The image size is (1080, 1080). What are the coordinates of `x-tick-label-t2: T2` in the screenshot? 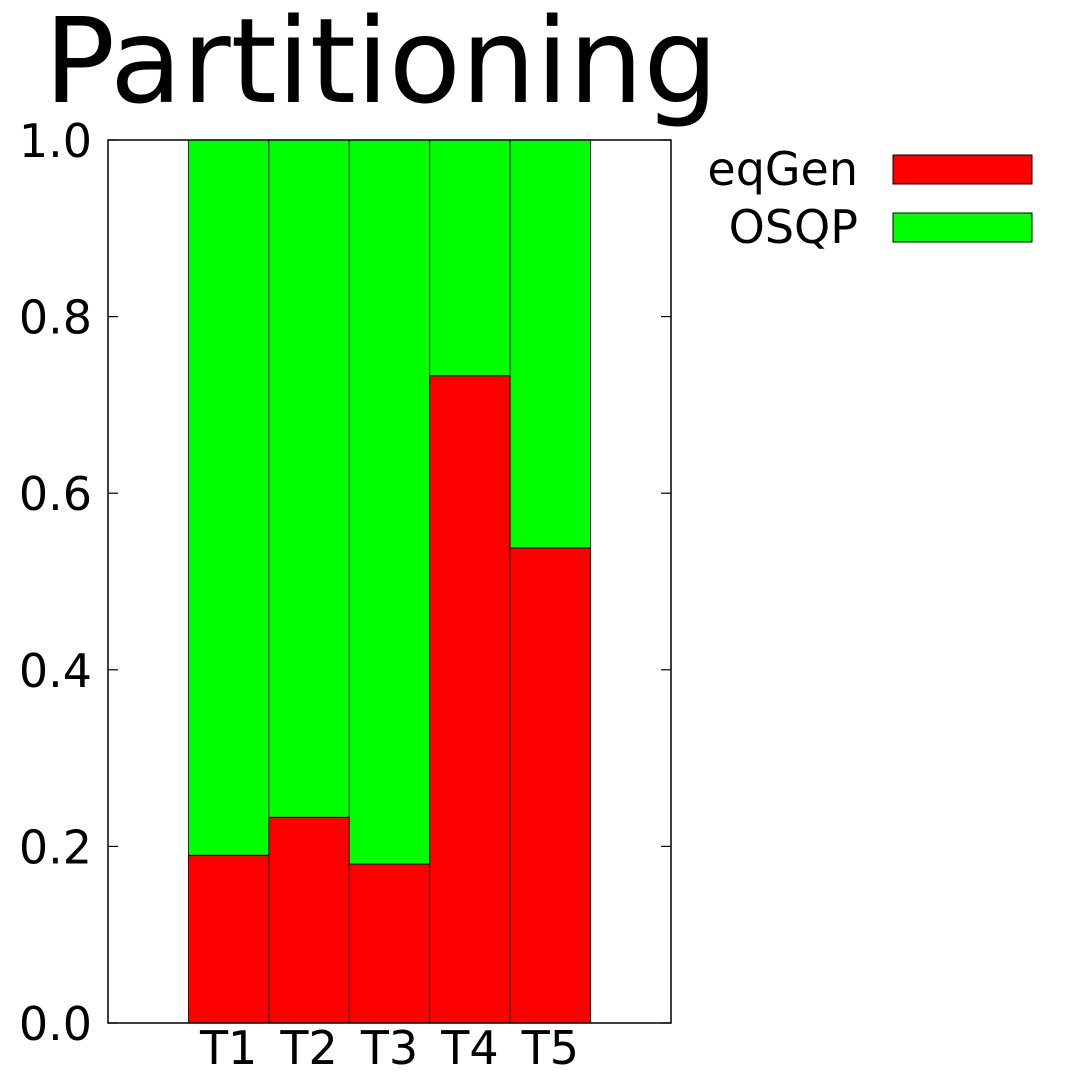 It's located at (308, 1048).